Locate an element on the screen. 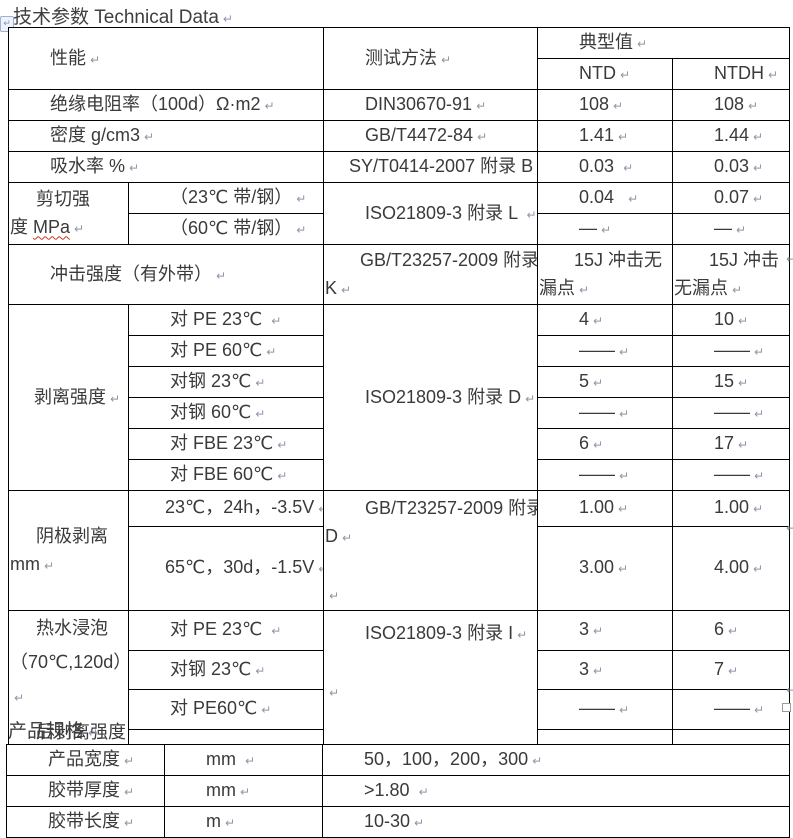 The width and height of the screenshot is (793, 838). cell-hotwater-cond-pe60: 对 PE60℃↵ is located at coordinates (226, 710).